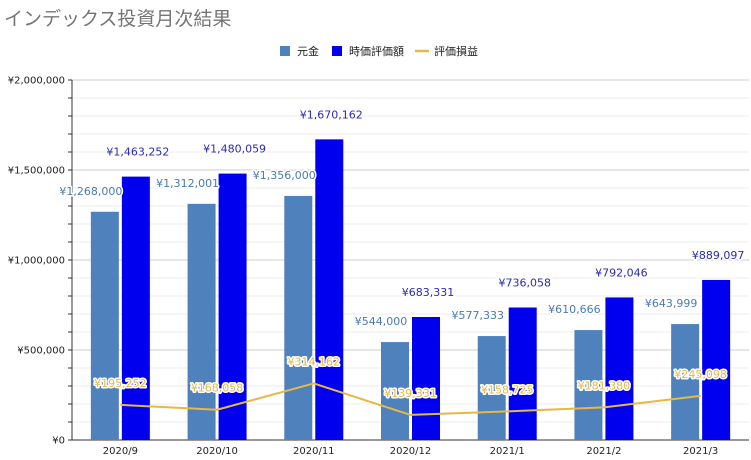  What do you see at coordinates (456, 51) in the screenshot?
I see `legend-label: 評価損益` at bounding box center [456, 51].